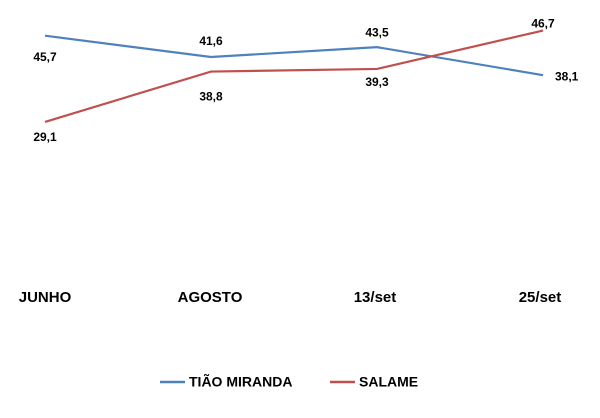  What do you see at coordinates (375, 297) in the screenshot?
I see `x-tick-label: 13/set` at bounding box center [375, 297].